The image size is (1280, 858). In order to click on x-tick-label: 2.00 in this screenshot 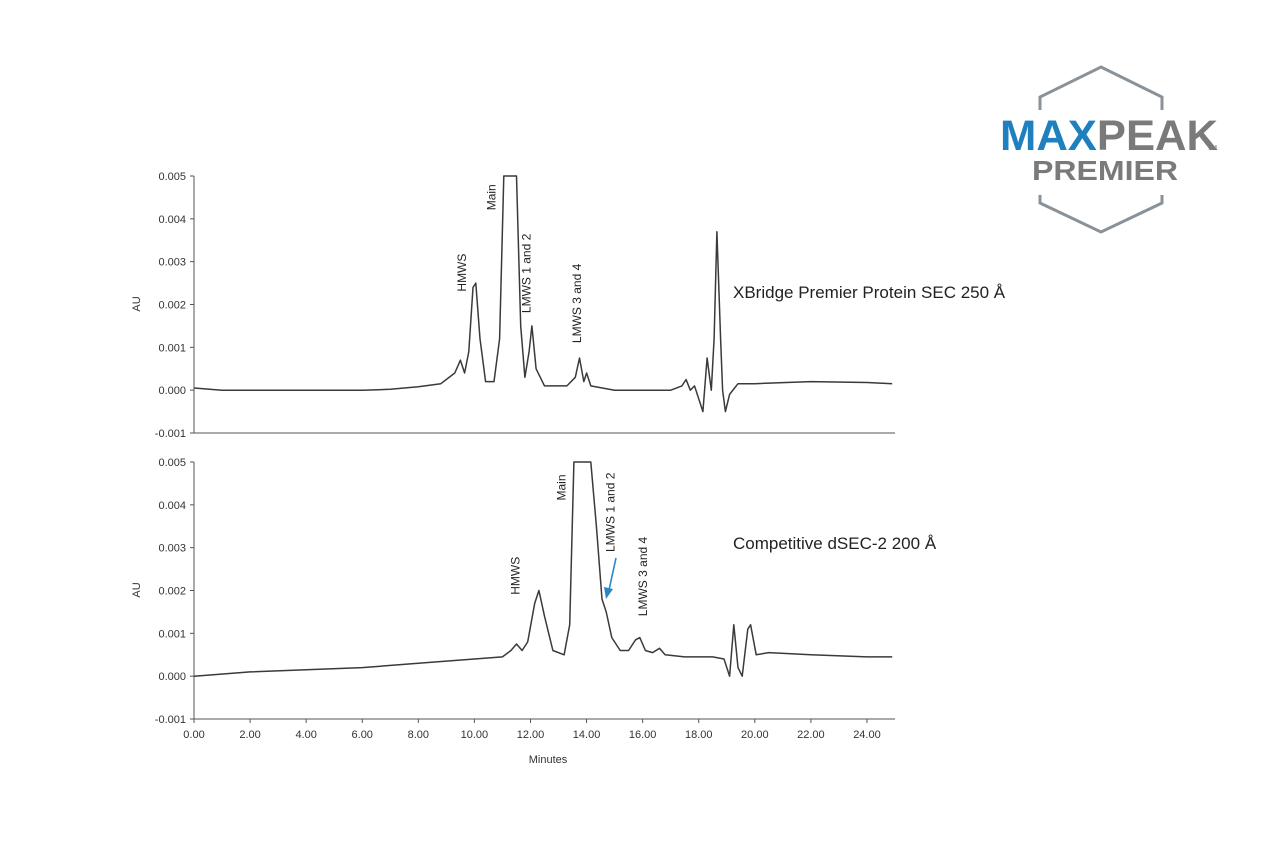, I will do `click(249, 735)`.